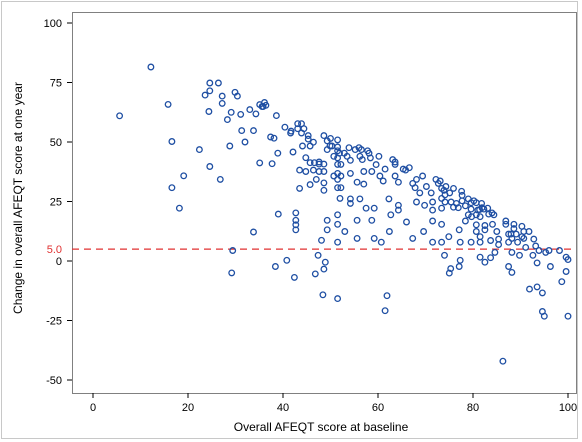  Describe the element at coordinates (56, 84) in the screenshot. I see `y-tick-label: 75` at that location.